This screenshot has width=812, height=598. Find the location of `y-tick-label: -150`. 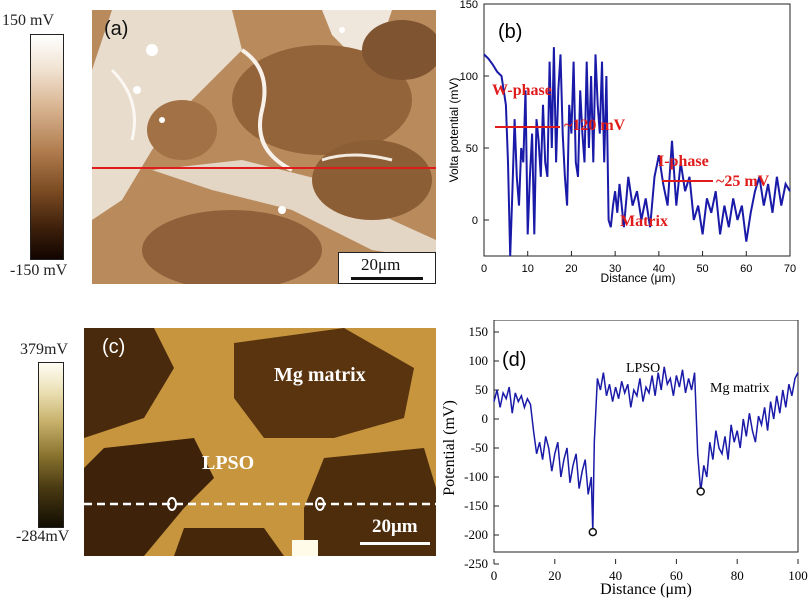

y-tick-label: -150 is located at coordinates (476, 505).